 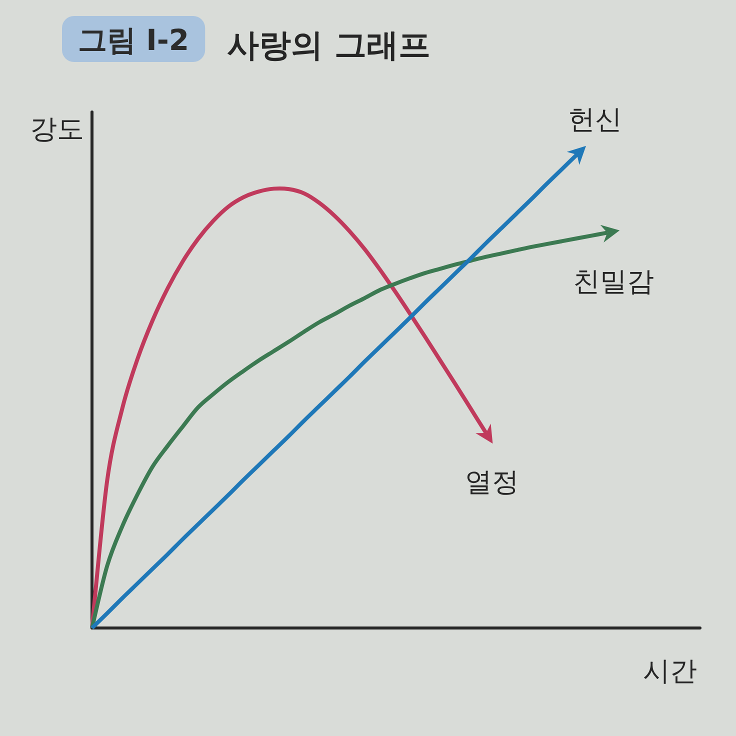 What do you see at coordinates (328, 45) in the screenshot?
I see `chart-title: 사랑의 그래프` at bounding box center [328, 45].